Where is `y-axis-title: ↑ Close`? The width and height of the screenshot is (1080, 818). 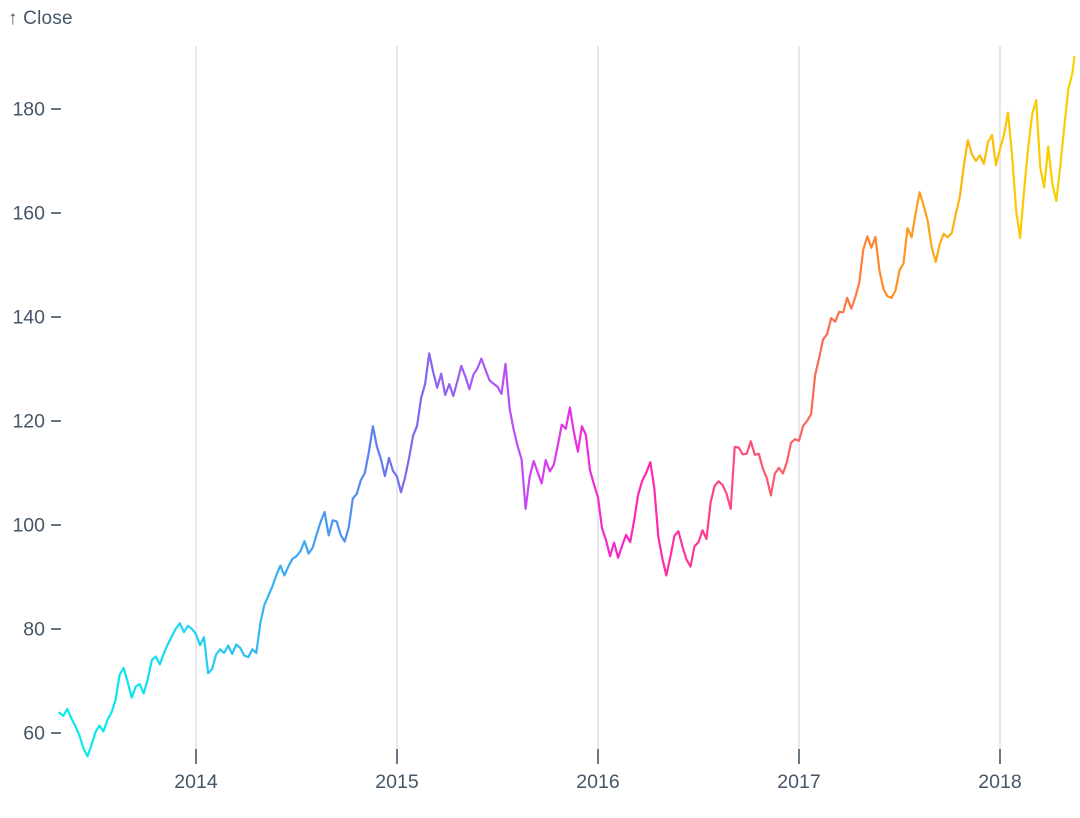 y-axis-title: ↑ Close is located at coordinates (40, 18).